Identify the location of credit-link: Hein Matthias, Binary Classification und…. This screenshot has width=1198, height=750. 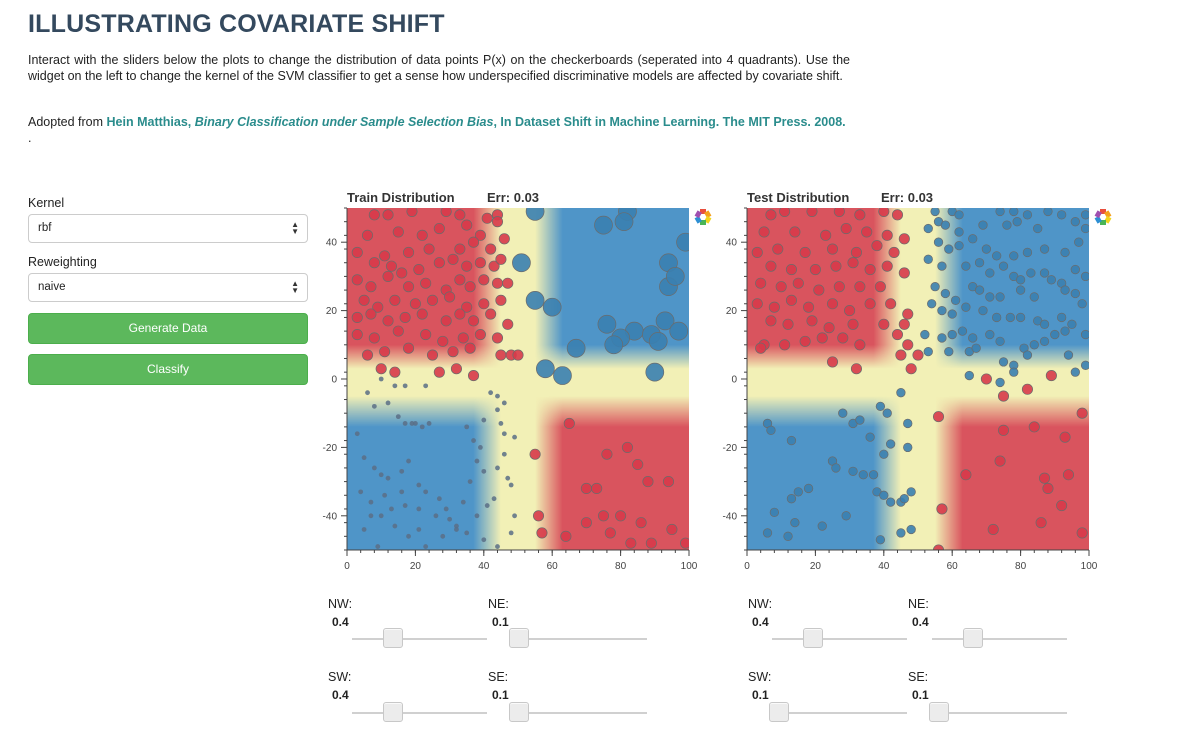
(476, 122).